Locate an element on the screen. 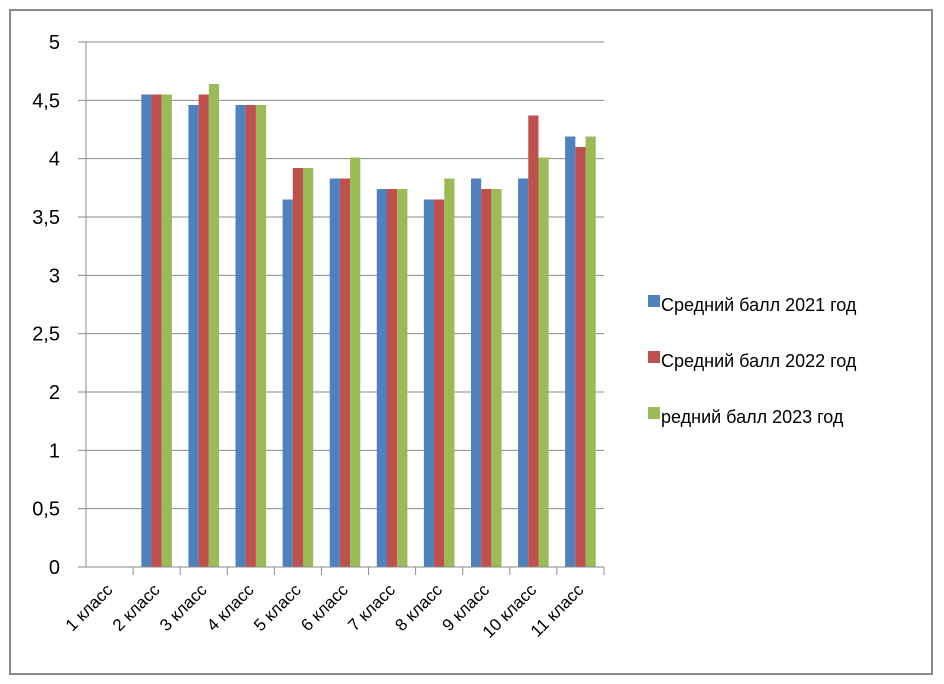 The height and width of the screenshot is (684, 944). x-tick-label: 6 класс is located at coordinates (324, 607).